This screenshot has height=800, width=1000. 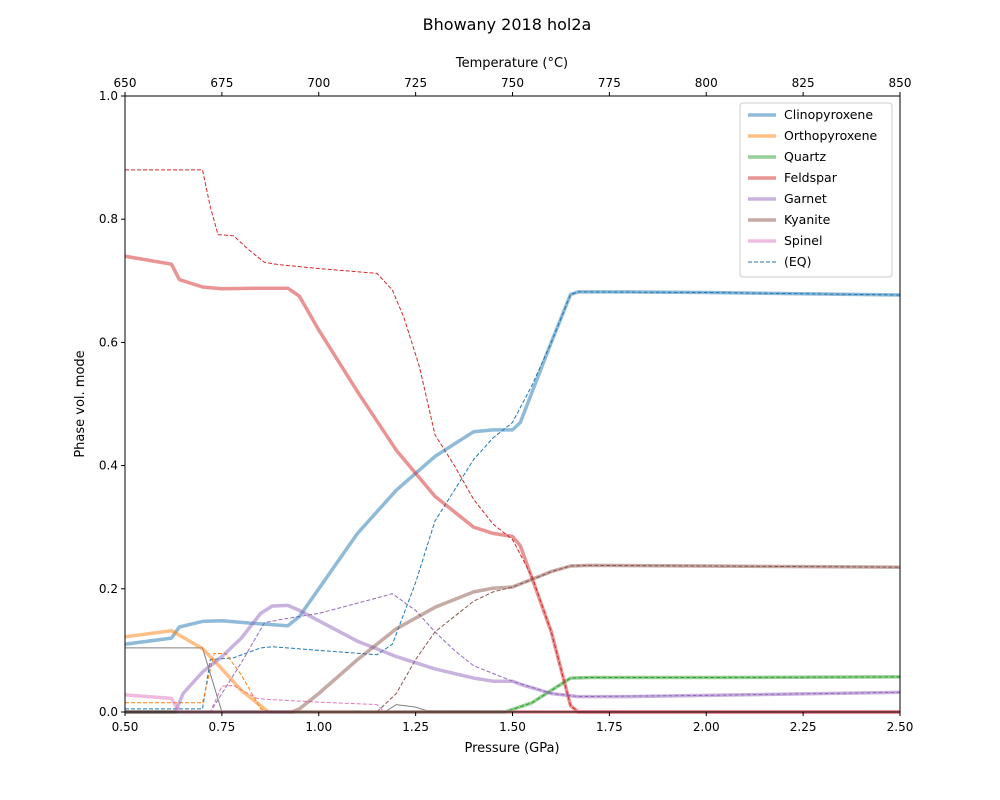 I want to click on x2-tick-label: 750, so click(x=512, y=83).